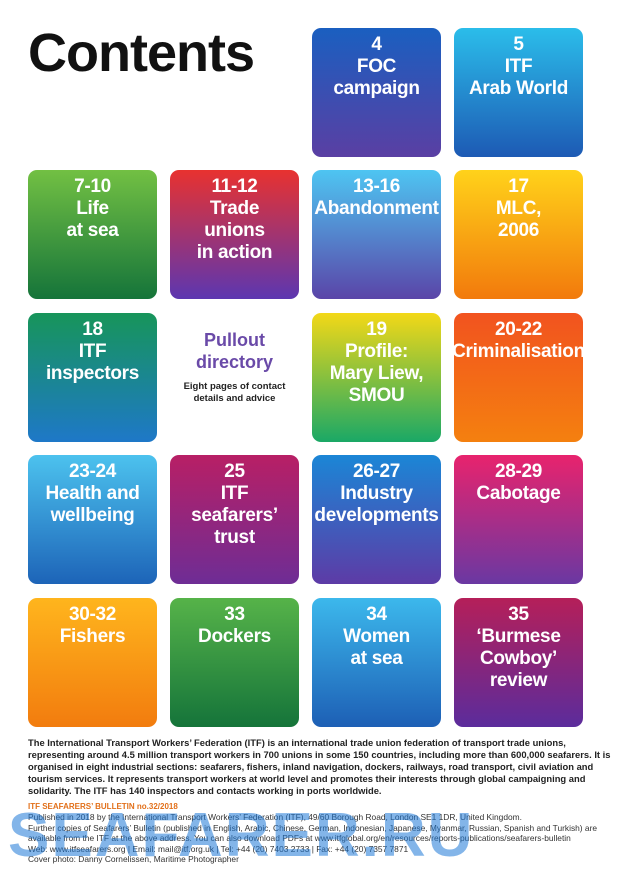 The height and width of the screenshot is (894, 641). Describe the element at coordinates (518, 614) in the screenshot. I see `page-number: 35` at that location.